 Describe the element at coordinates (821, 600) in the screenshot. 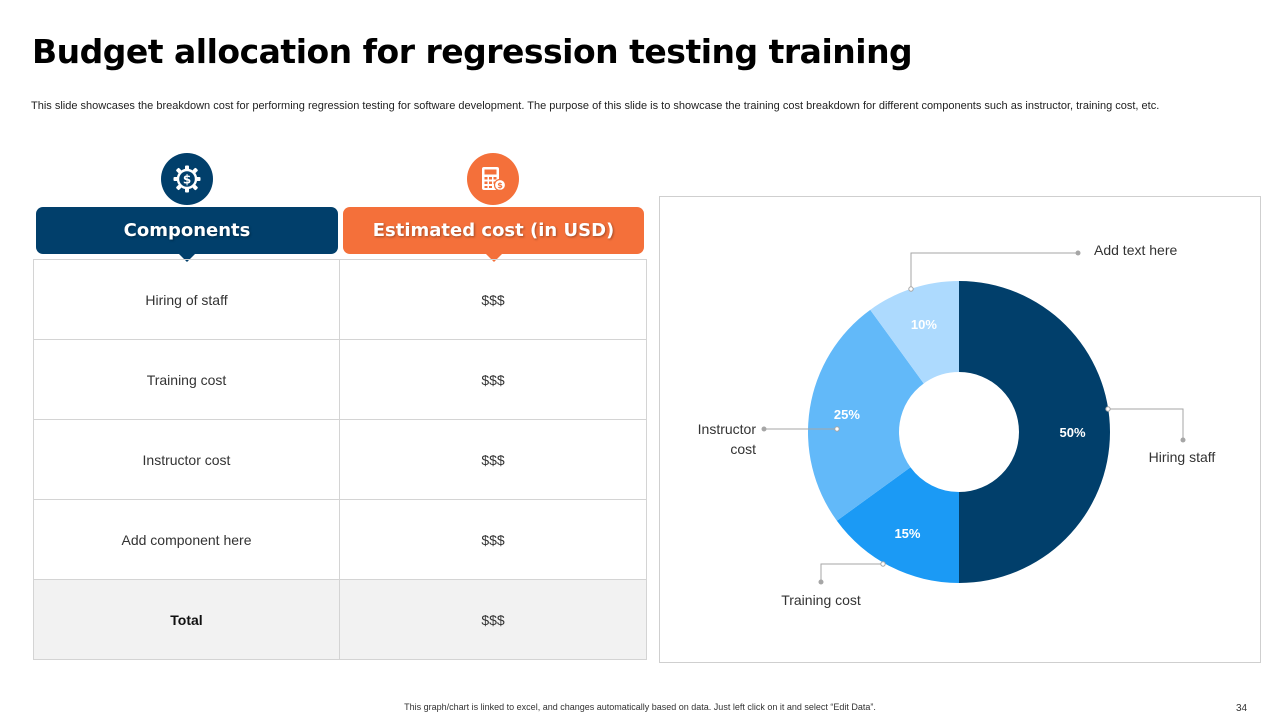

I see `category-label-training-cost: Training cost` at that location.